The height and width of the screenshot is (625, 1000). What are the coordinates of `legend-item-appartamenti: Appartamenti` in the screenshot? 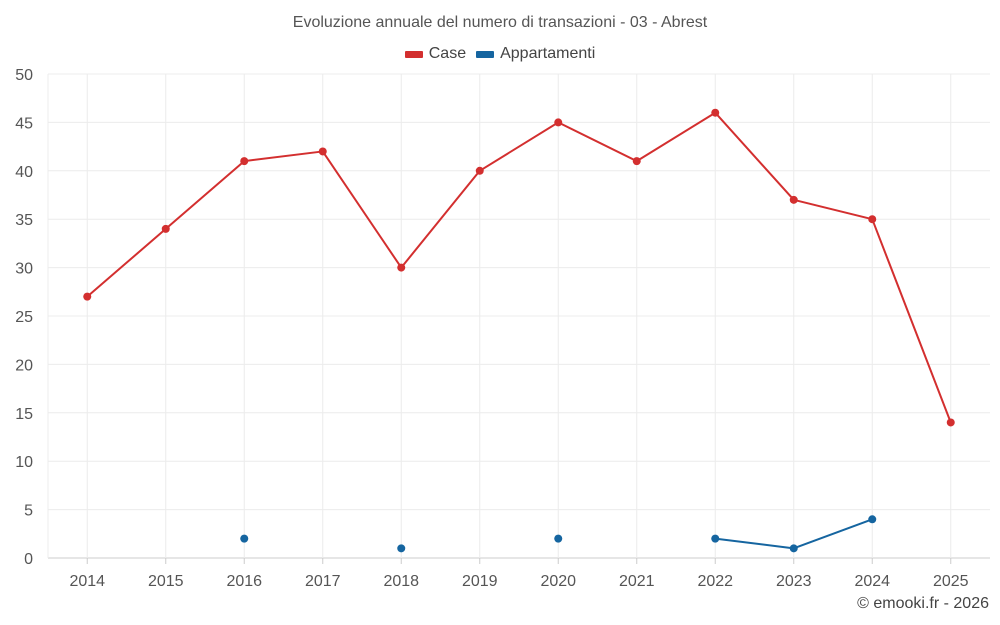 It's located at (535, 54).